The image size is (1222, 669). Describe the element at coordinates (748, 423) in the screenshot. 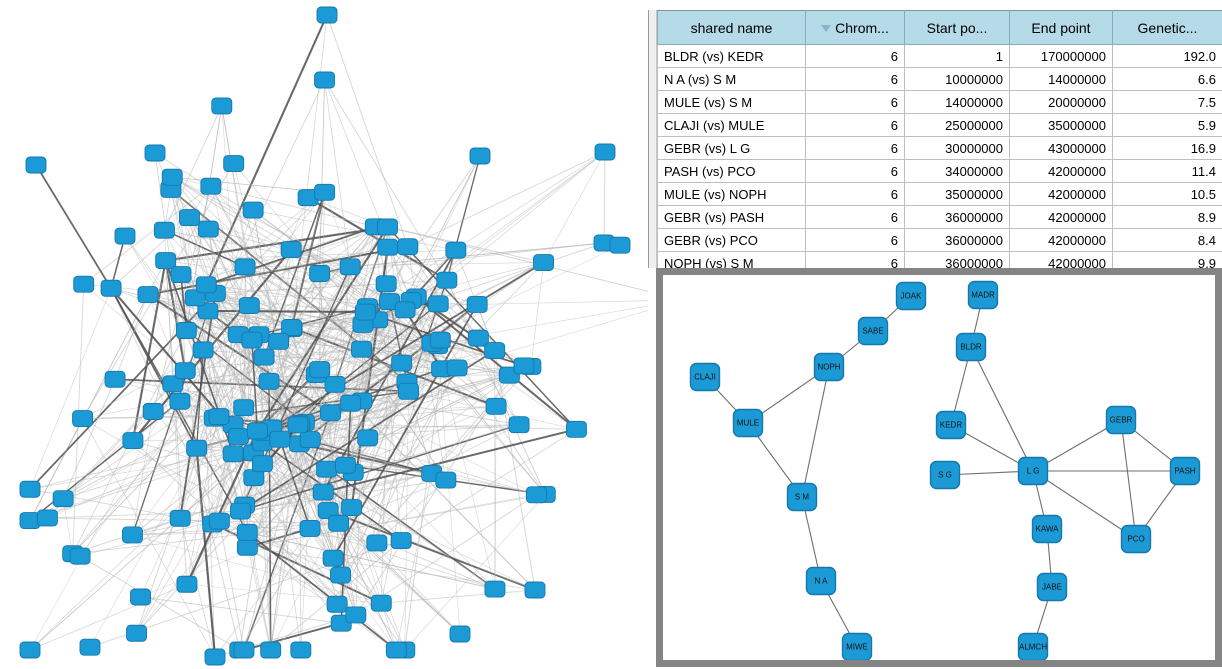

I see `network-node: MULE` at that location.